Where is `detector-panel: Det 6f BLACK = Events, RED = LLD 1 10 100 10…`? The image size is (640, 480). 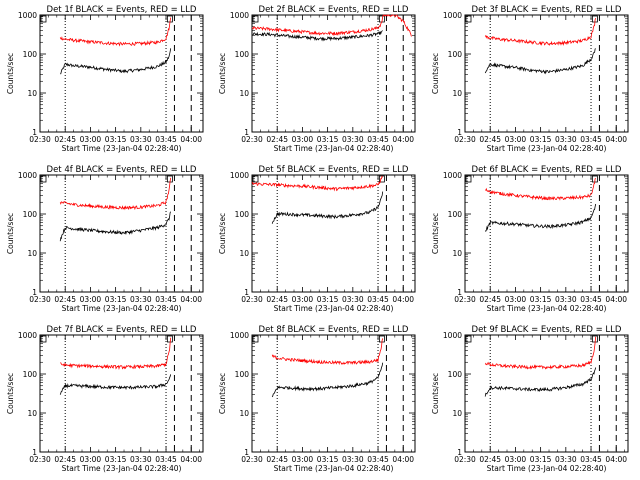
detector-panel: Det 6f BLACK = Events, RED = LLD 1 10 100 10… is located at coordinates (530, 239).